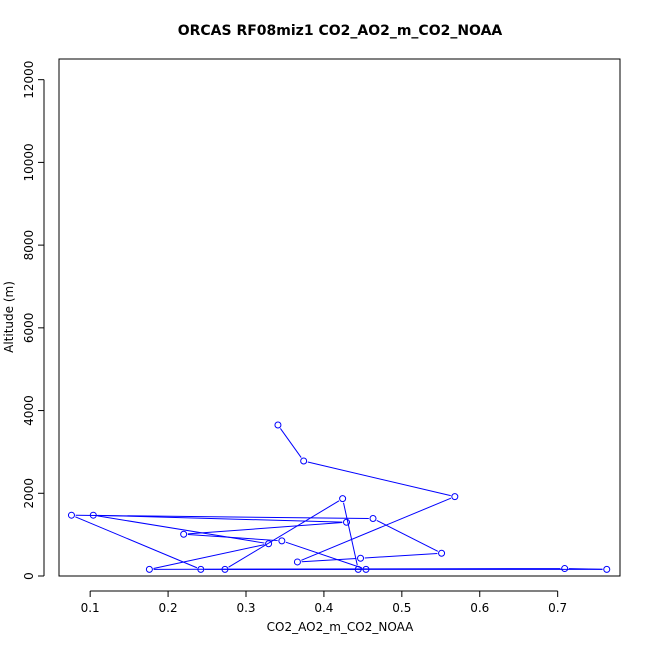 The image size is (650, 650). I want to click on x-axis: 0.1 0.2 0.3 0.4 0.5 0.6 0.7, so click(324, 602).